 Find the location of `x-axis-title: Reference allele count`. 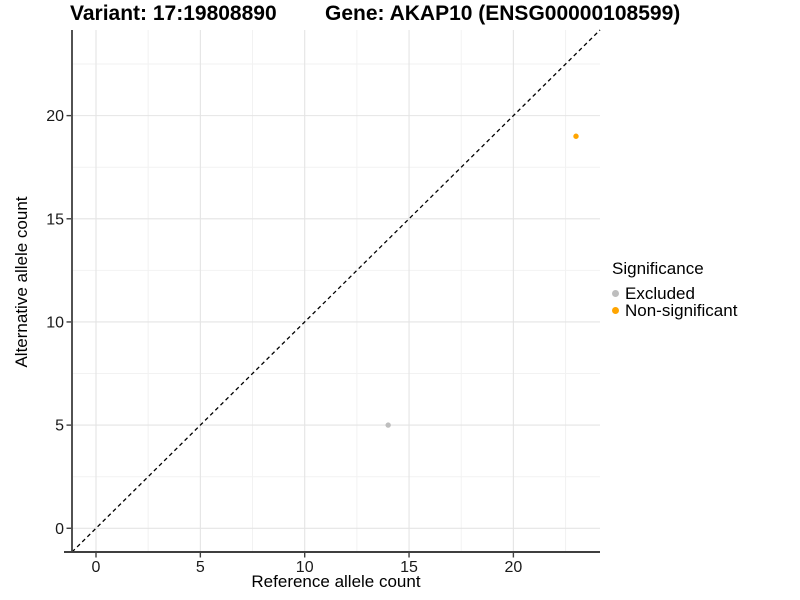

x-axis-title: Reference allele count is located at coordinates (336, 581).